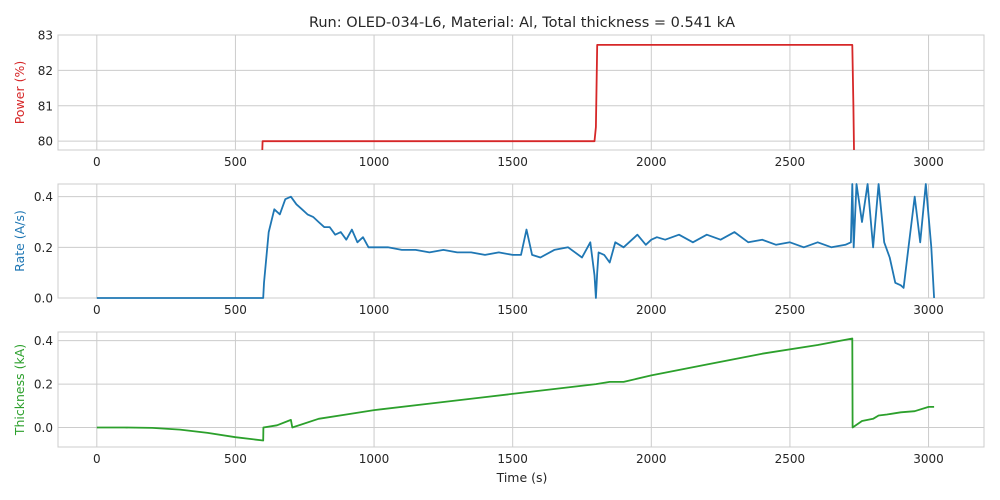 The height and width of the screenshot is (500, 1000). What do you see at coordinates (512, 459) in the screenshot?
I see `thickness-x-tick-label: 1500` at bounding box center [512, 459].